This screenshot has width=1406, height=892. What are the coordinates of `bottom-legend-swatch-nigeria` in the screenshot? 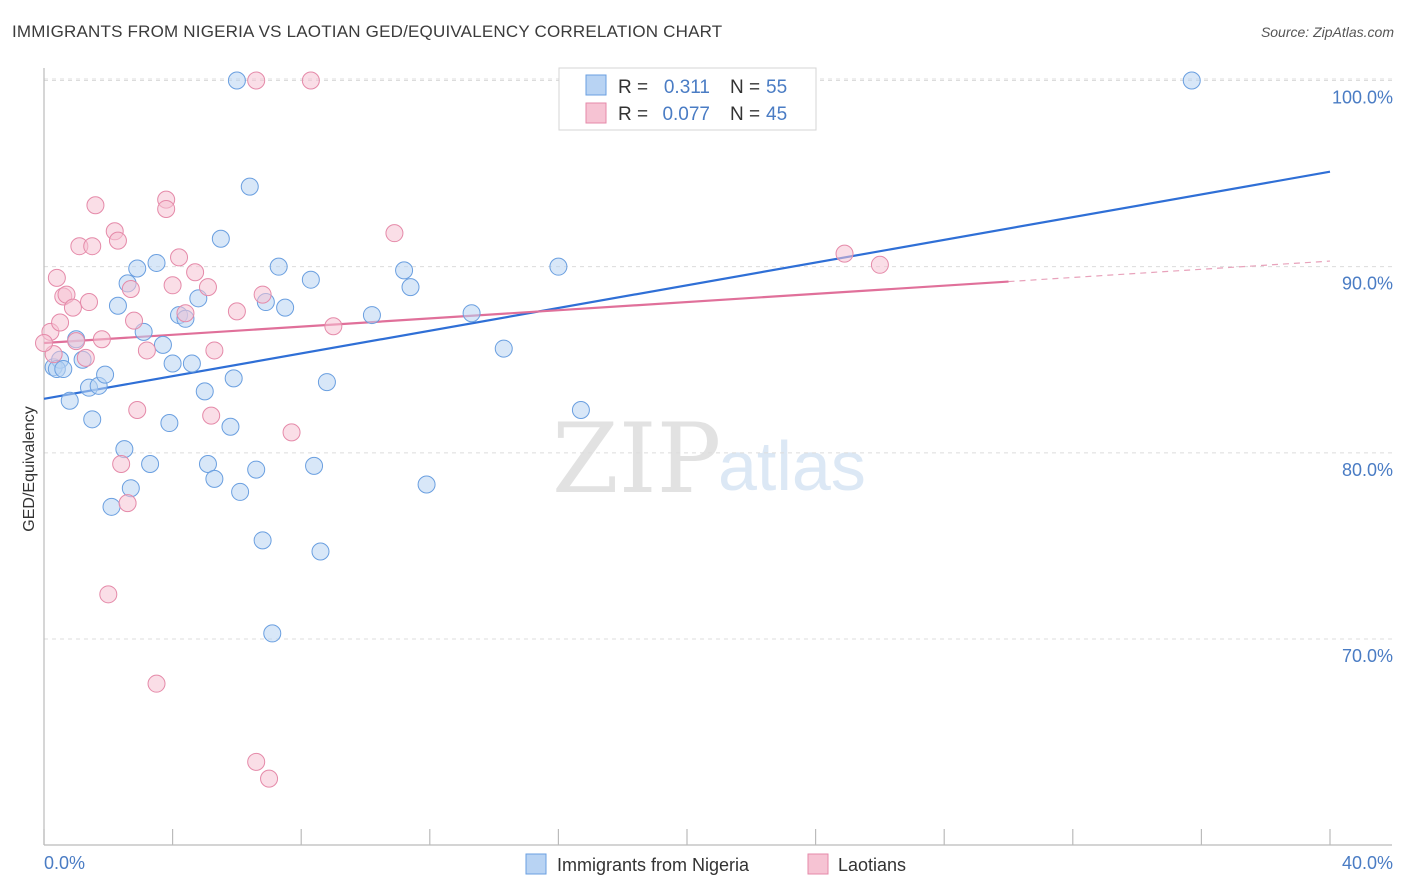 It's located at (536, 864).